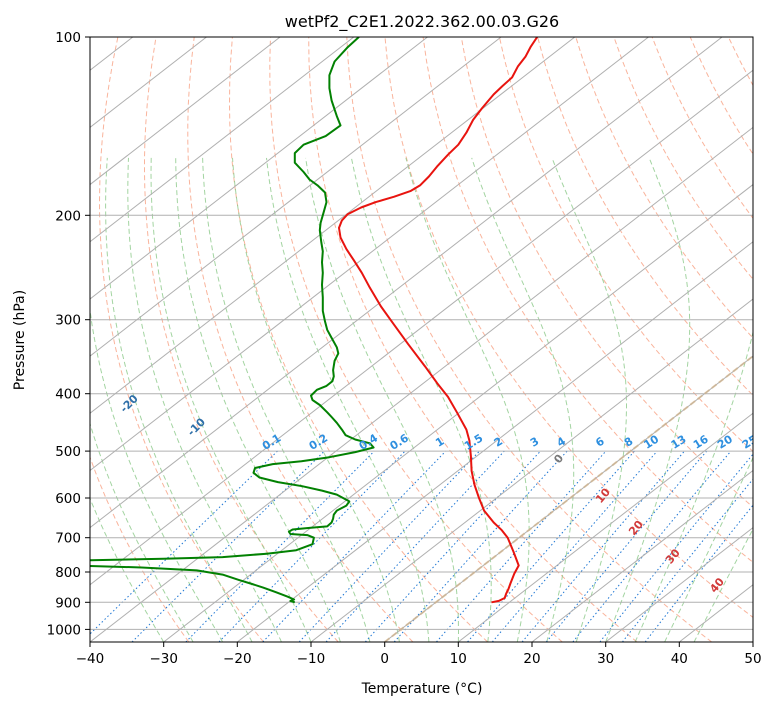  What do you see at coordinates (68, 395) in the screenshot?
I see `y-tick-label: 400` at bounding box center [68, 395].